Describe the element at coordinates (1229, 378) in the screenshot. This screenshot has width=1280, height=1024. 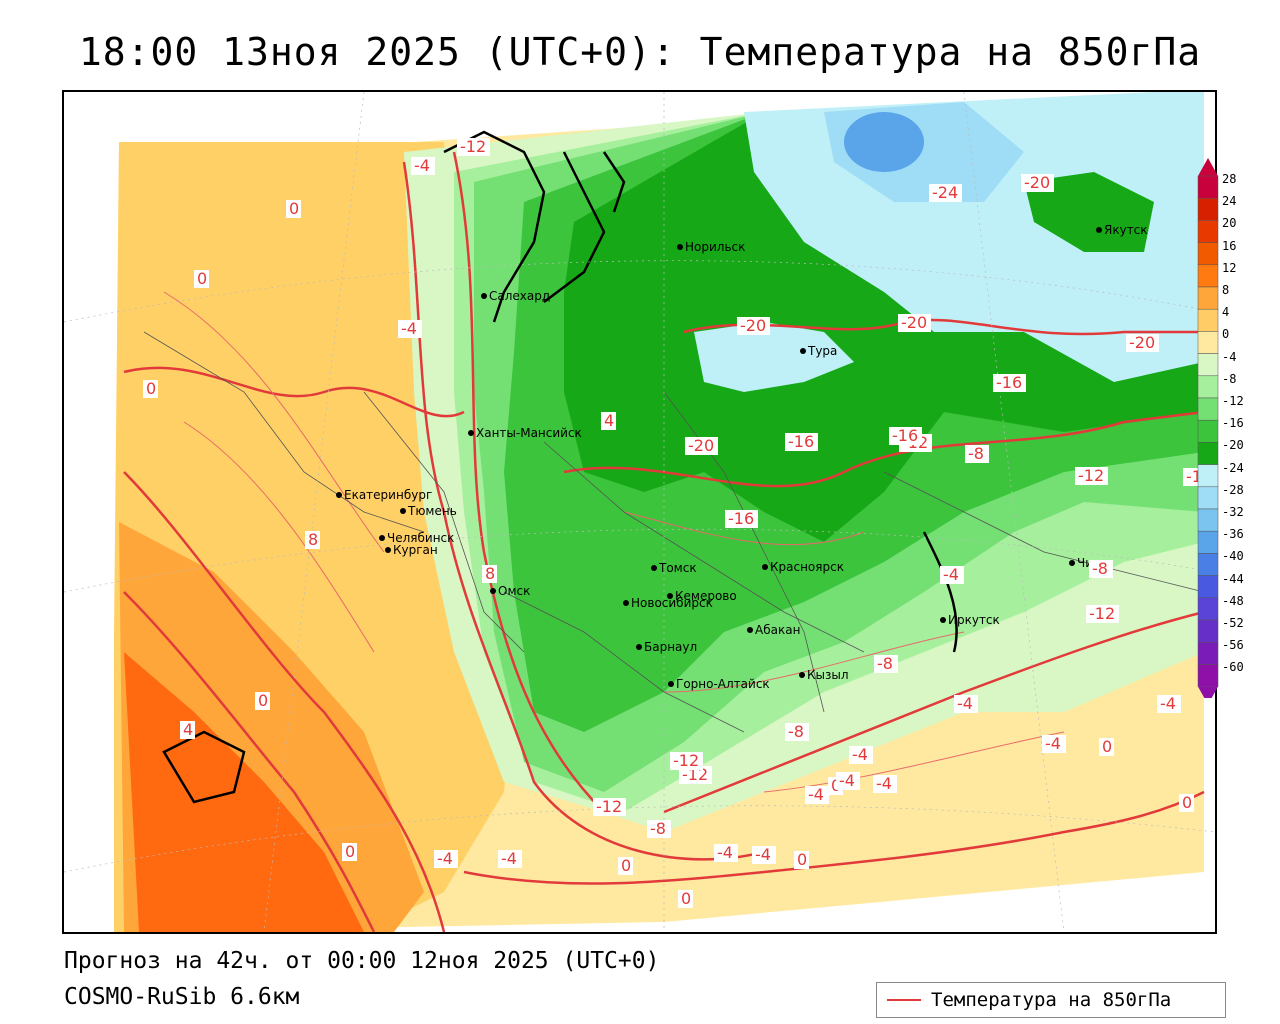
I see `colorbar-tick-label: -8` at that location.